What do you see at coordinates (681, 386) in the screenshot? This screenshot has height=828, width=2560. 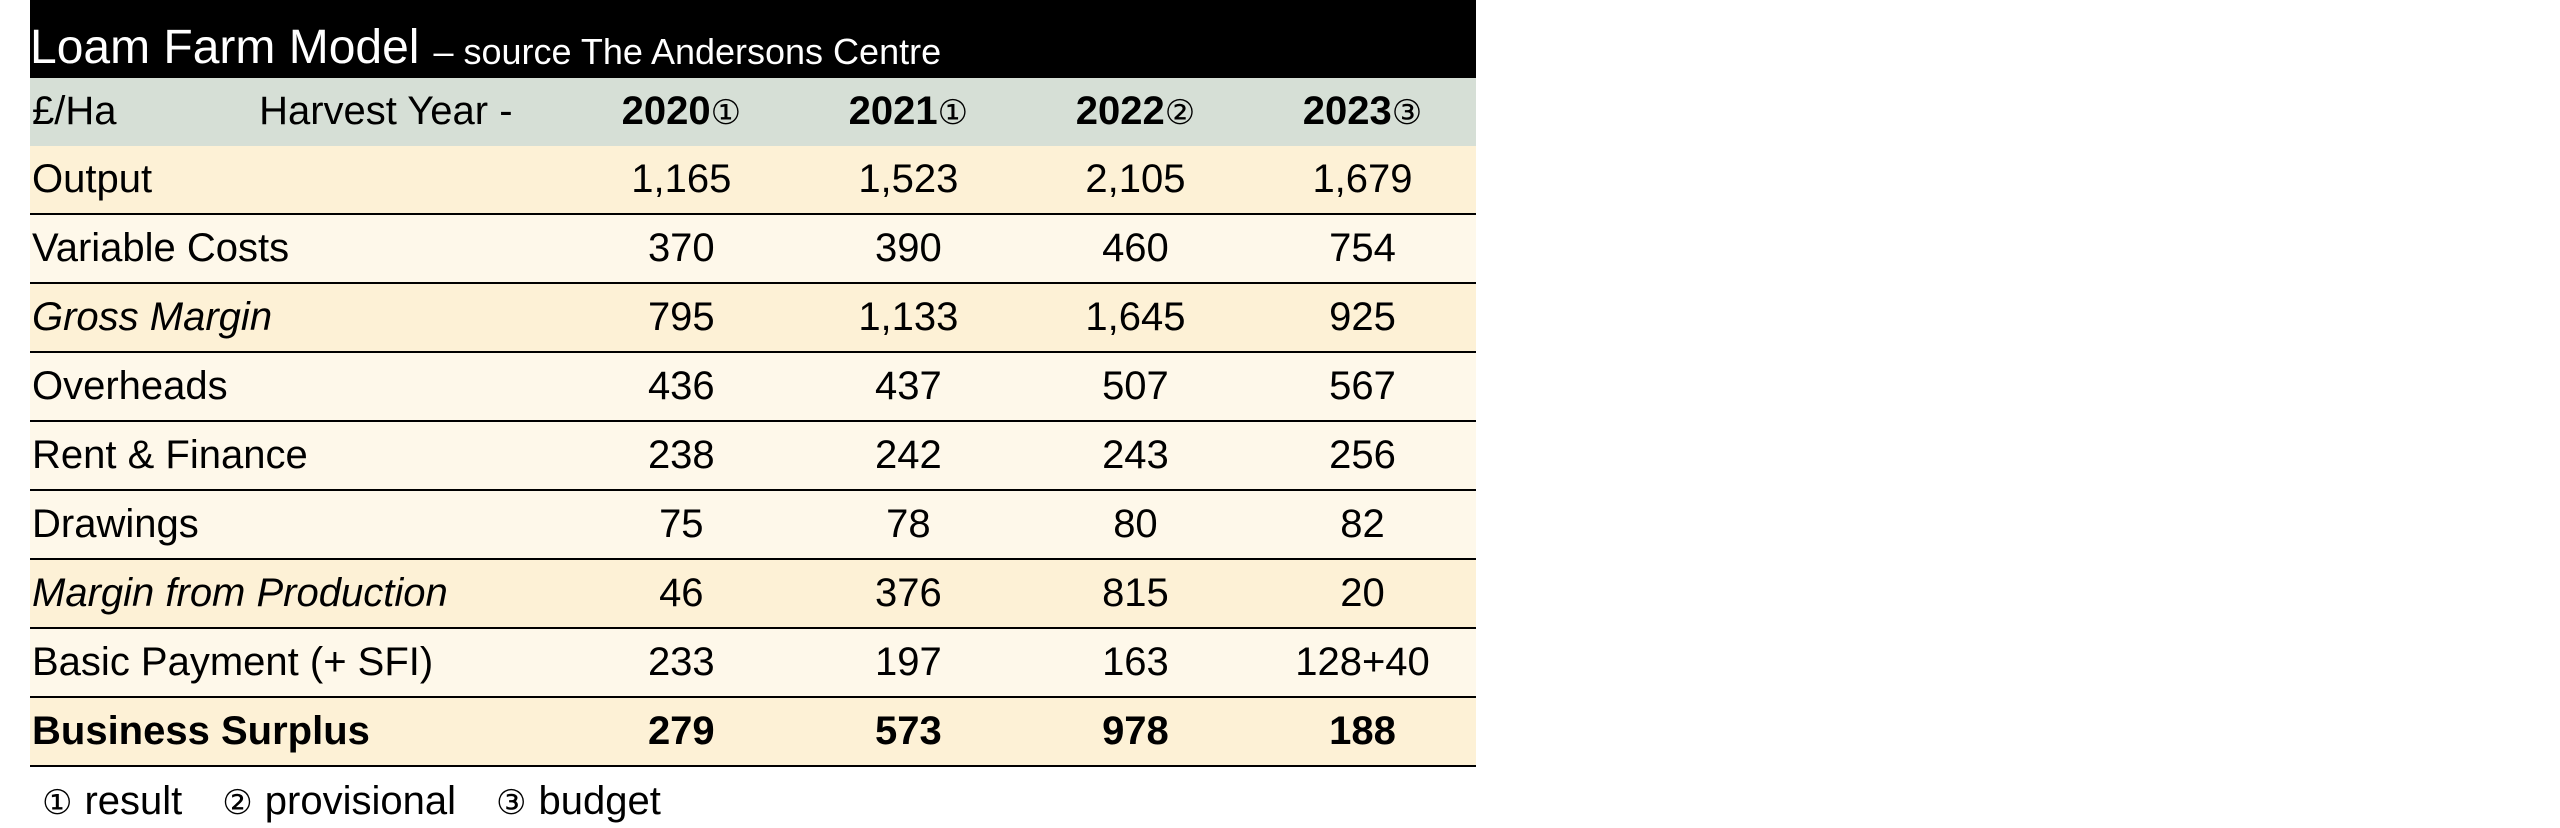 I see `table-cell: 436` at bounding box center [681, 386].